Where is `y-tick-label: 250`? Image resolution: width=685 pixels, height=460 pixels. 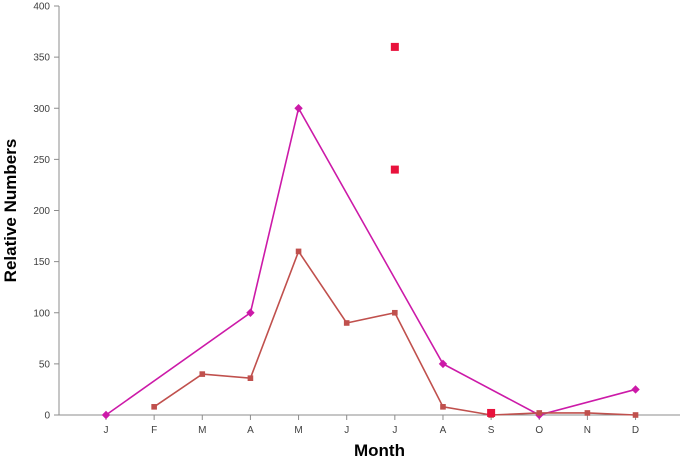 y-tick-label: 250 is located at coordinates (41, 160).